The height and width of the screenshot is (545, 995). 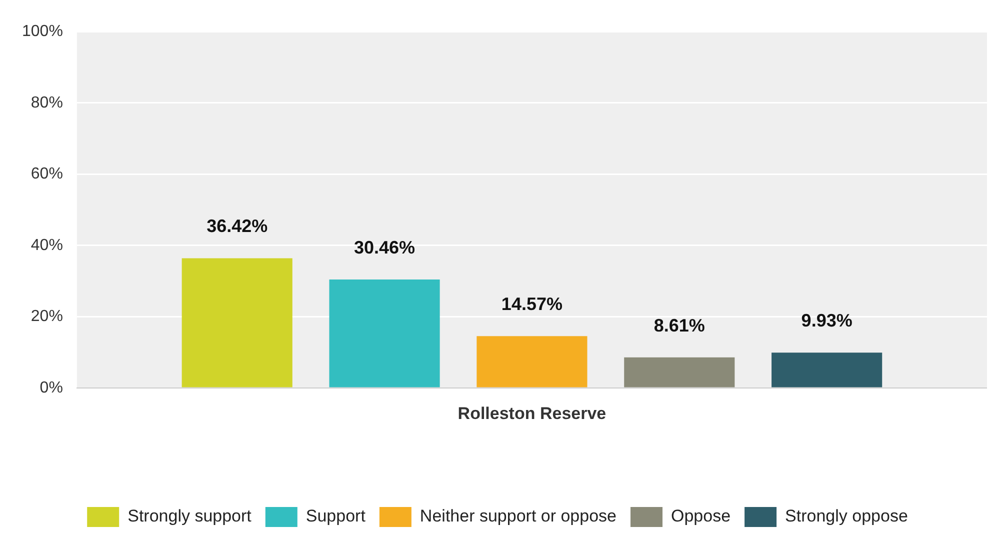 I want to click on legend-label: Oppose, so click(x=700, y=516).